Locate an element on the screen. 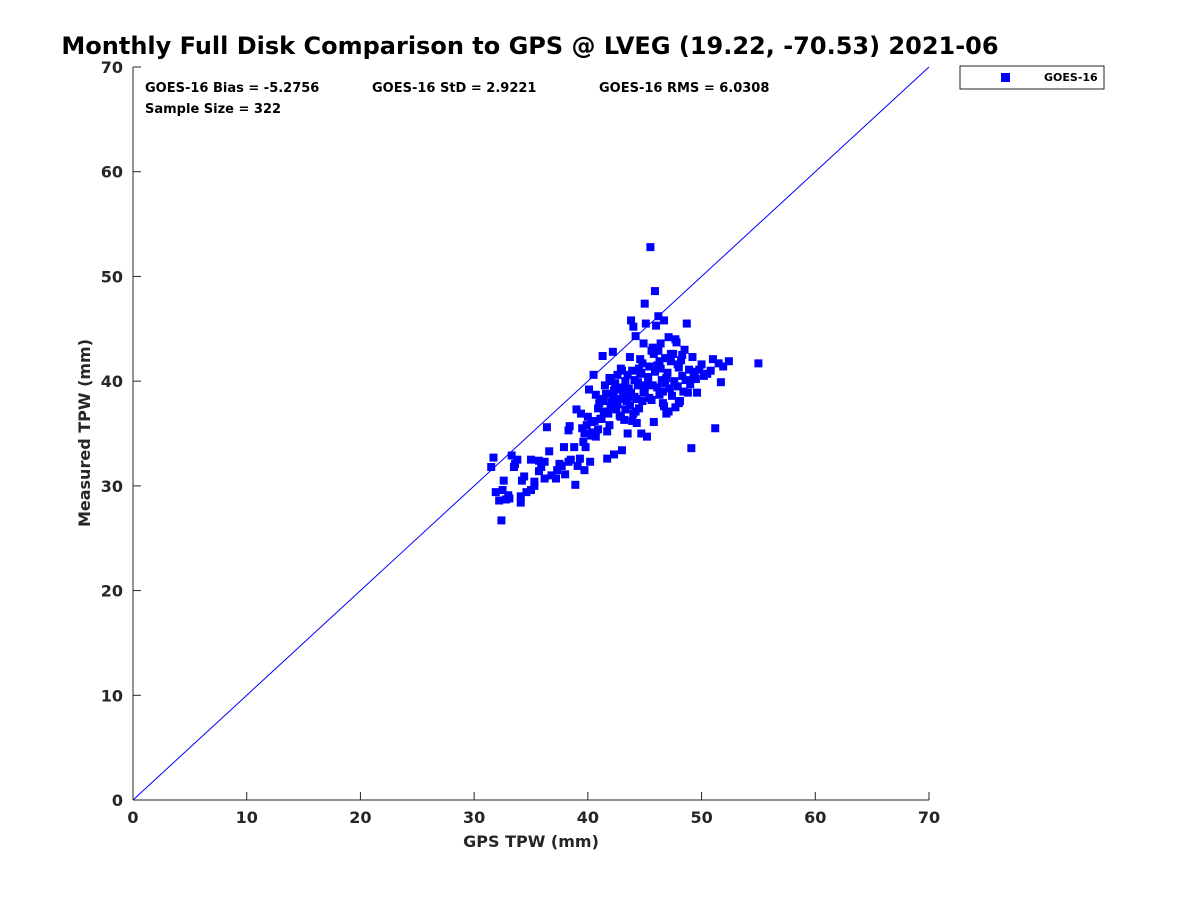  x-tick-label: 40 is located at coordinates (588, 817).